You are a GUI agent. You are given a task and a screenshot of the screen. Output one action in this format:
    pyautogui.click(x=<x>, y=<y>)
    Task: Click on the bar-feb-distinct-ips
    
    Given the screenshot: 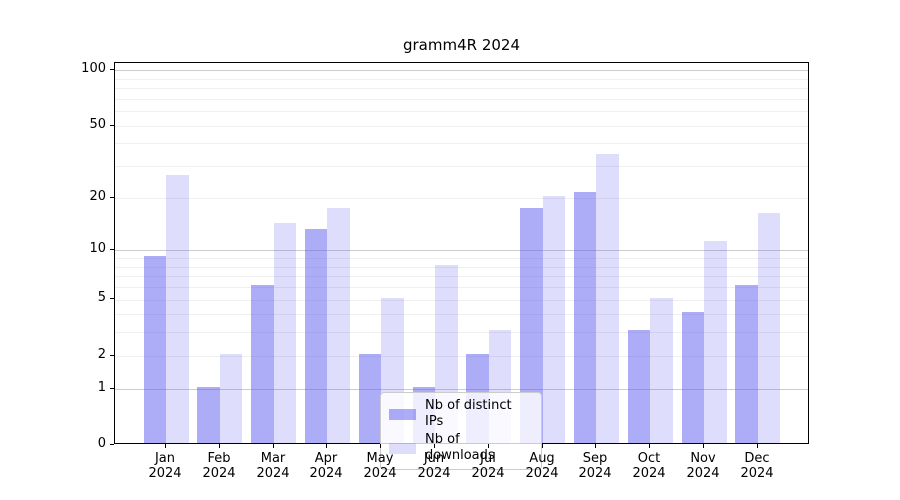 What is the action you would take?
    pyautogui.click(x=208, y=414)
    